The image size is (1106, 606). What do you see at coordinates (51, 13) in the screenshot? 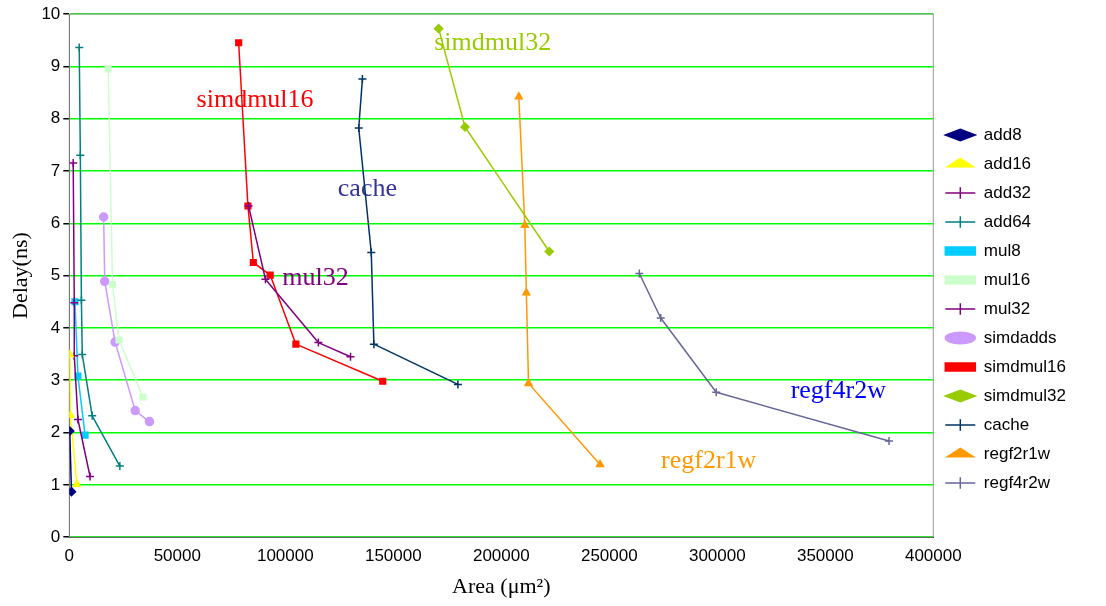
I see `y-tick-label: 10` at bounding box center [51, 13].